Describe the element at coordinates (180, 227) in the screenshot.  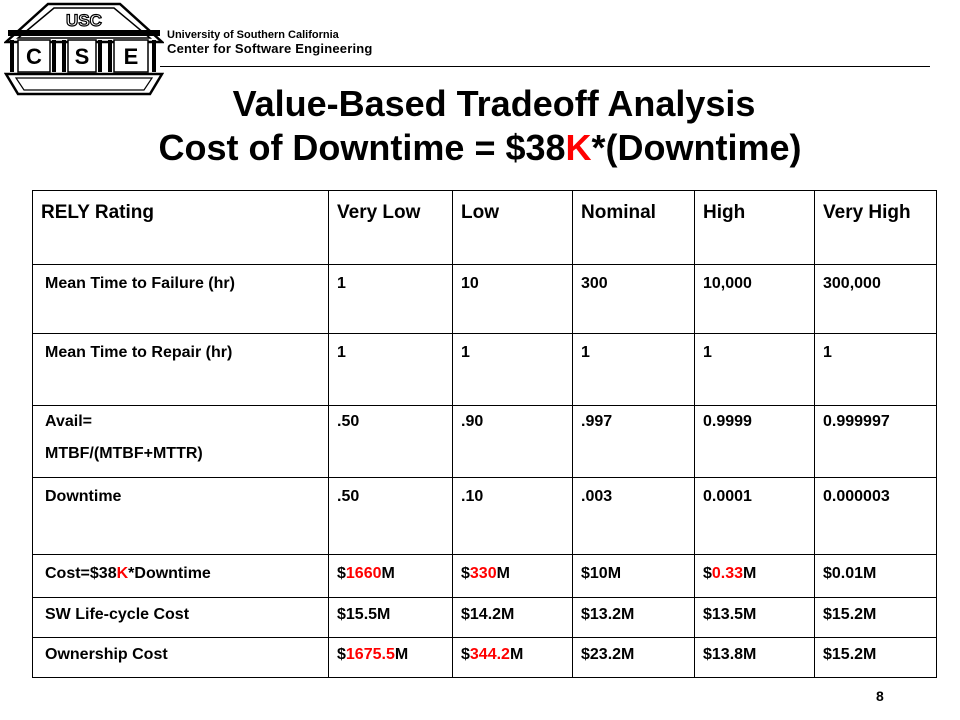
I see `header-cell: RELY Rating` at that location.